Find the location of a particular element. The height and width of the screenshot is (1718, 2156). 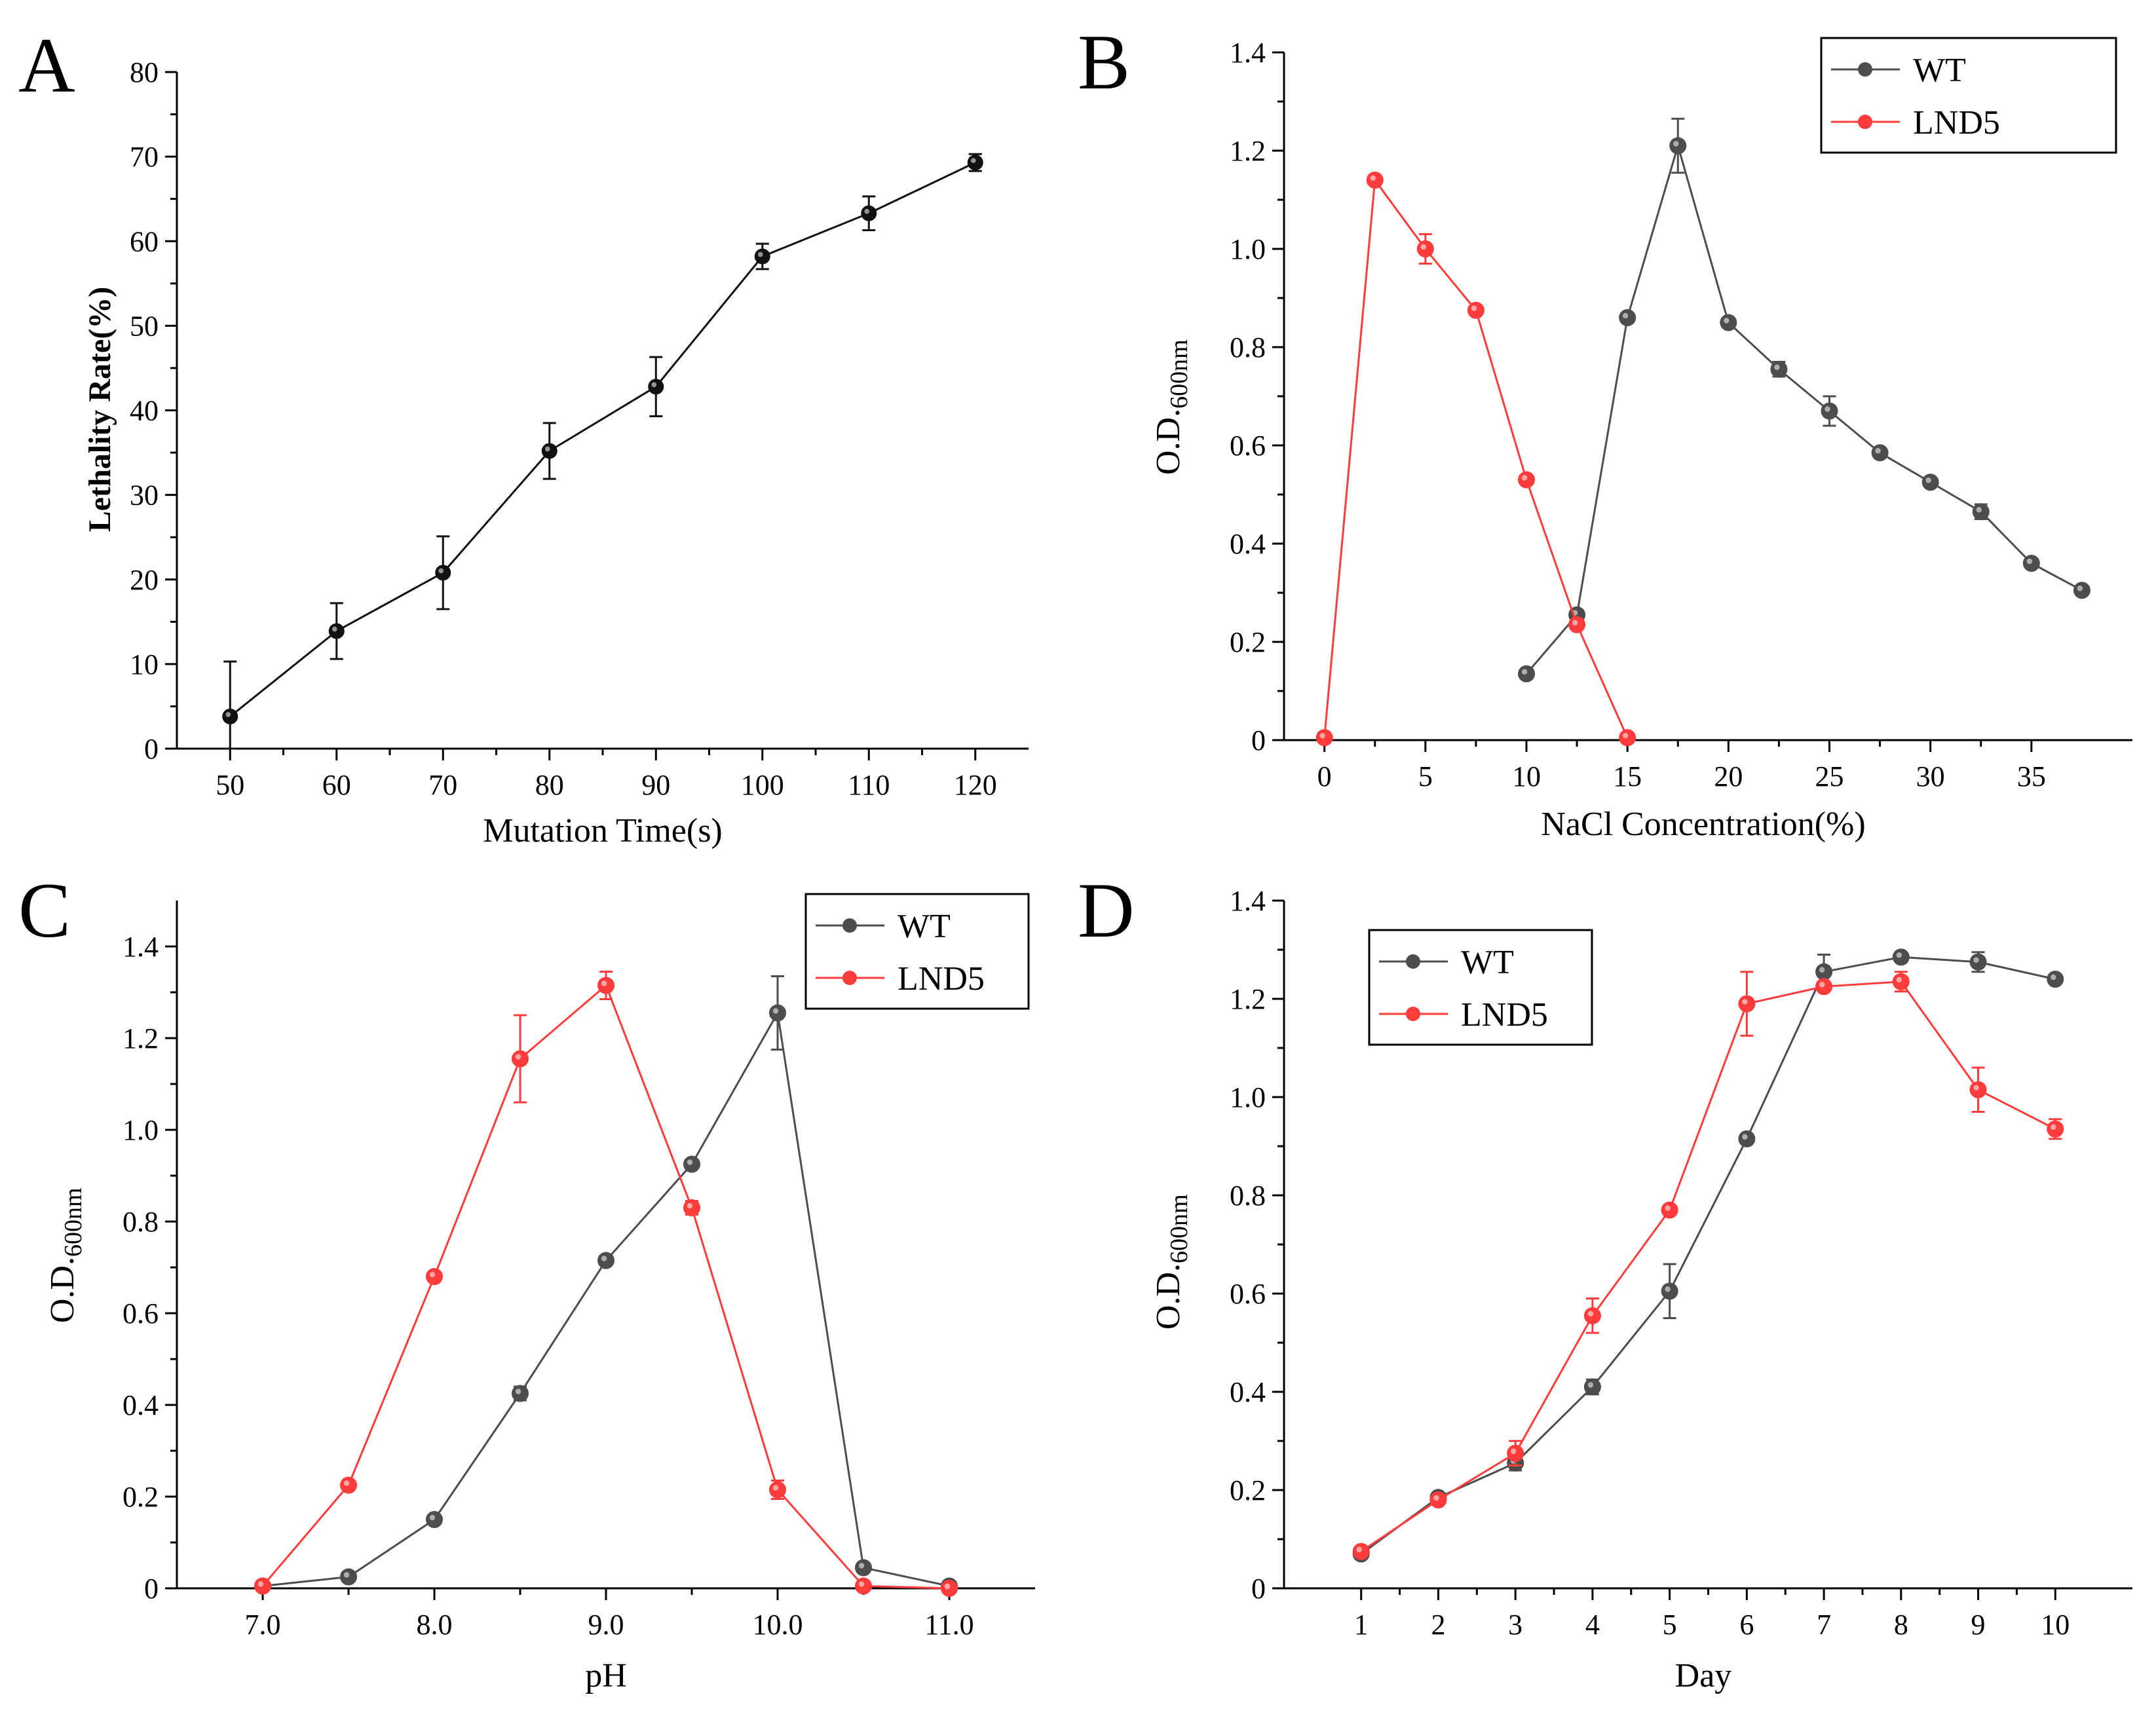

panel-c-ytick-label: 1.2 is located at coordinates (141, 1038).